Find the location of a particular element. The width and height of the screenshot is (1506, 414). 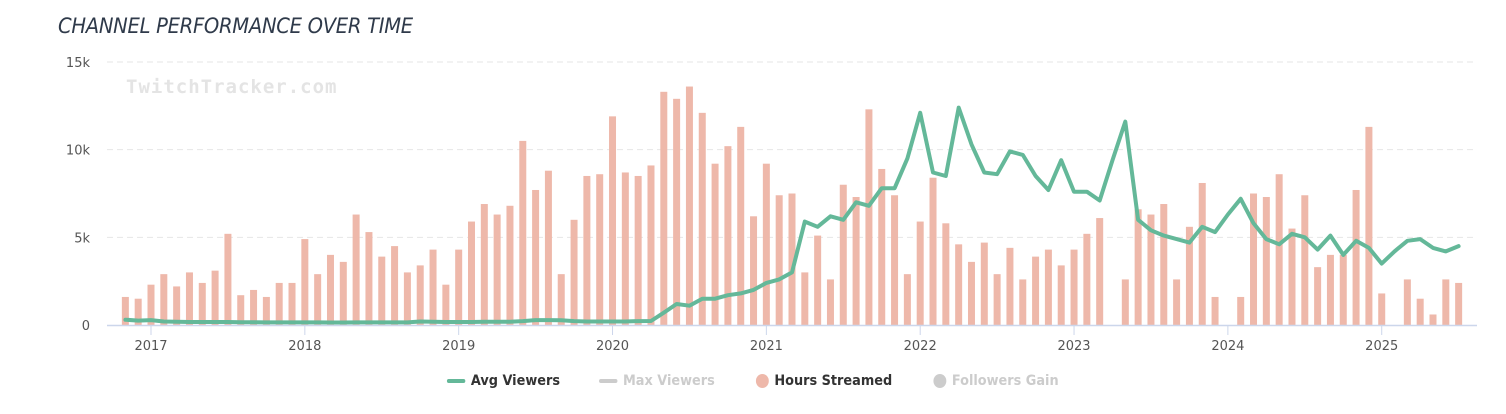

legend-item-avg-viewers: Avg Viewers is located at coordinates (503, 381).